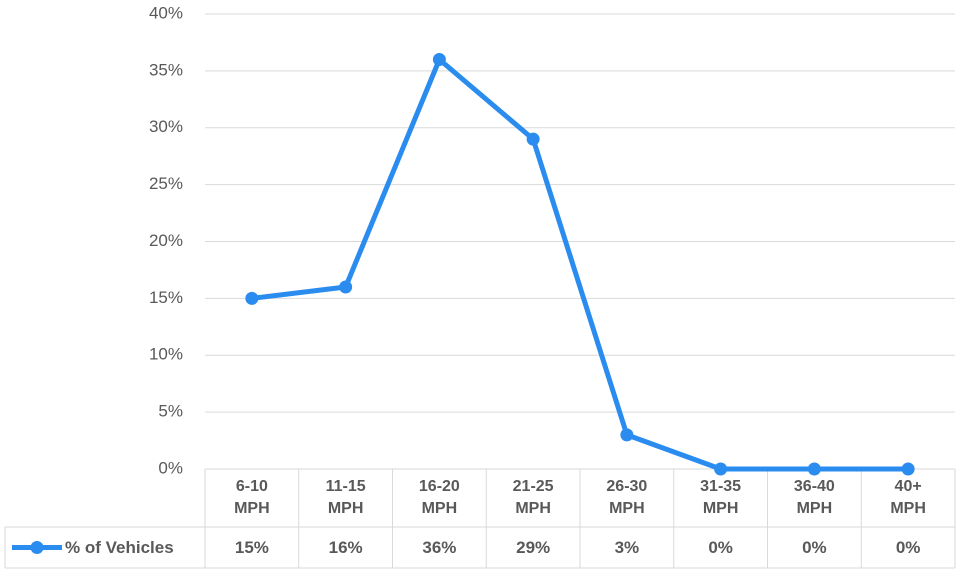 Image resolution: width=956 pixels, height=574 pixels. What do you see at coordinates (346, 547) in the screenshot?
I see `value-label: 16%` at bounding box center [346, 547].